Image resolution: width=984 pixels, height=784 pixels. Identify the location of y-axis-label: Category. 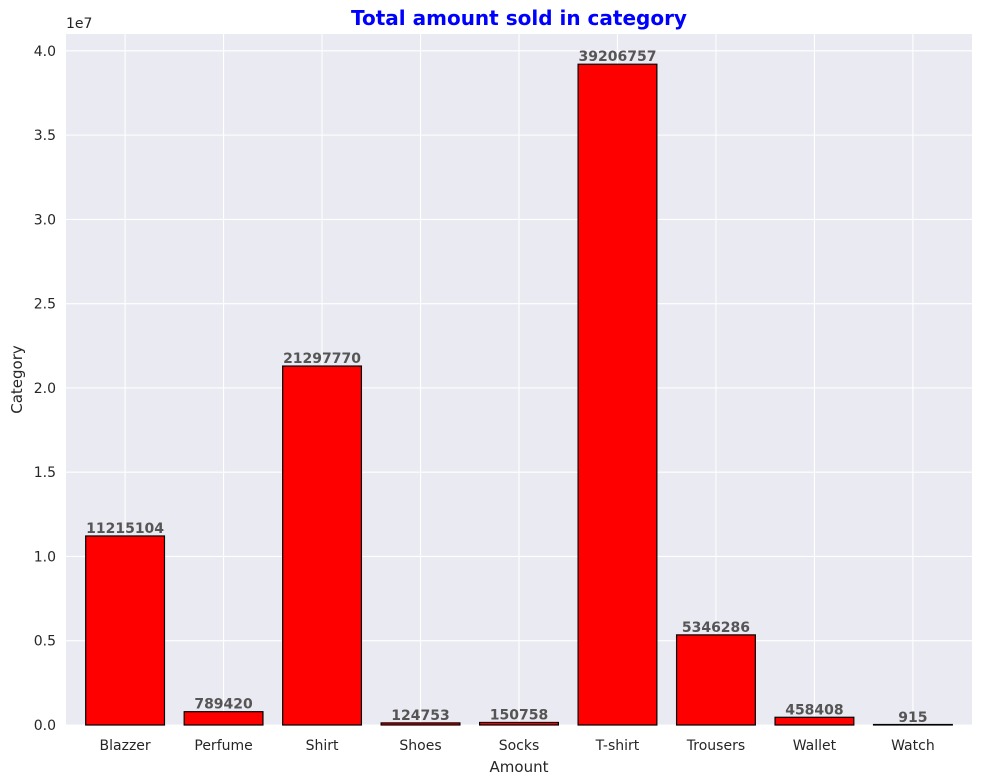
(17, 379).